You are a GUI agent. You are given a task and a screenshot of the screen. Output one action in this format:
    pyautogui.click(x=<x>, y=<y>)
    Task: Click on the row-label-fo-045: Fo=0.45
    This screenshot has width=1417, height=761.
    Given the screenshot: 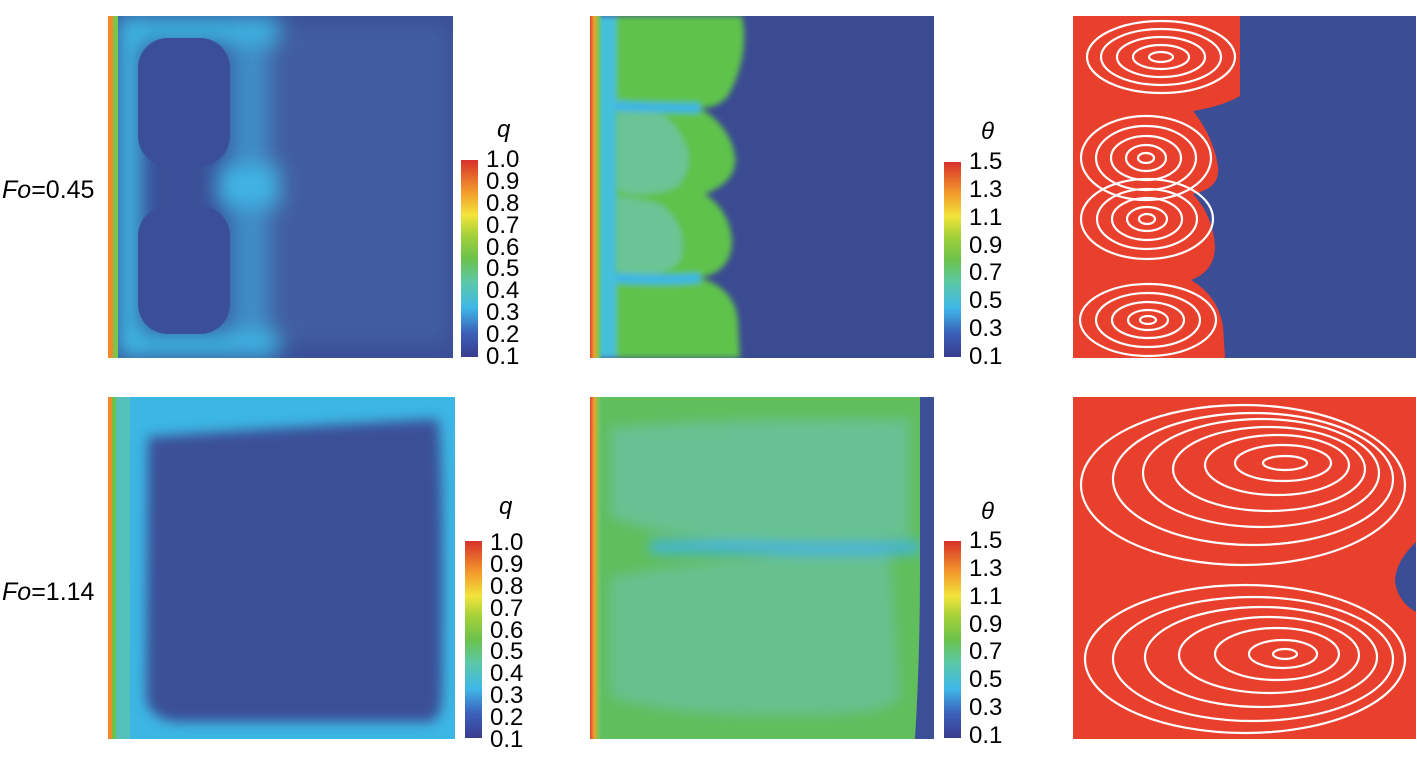 What is the action you would take?
    pyautogui.click(x=48, y=190)
    